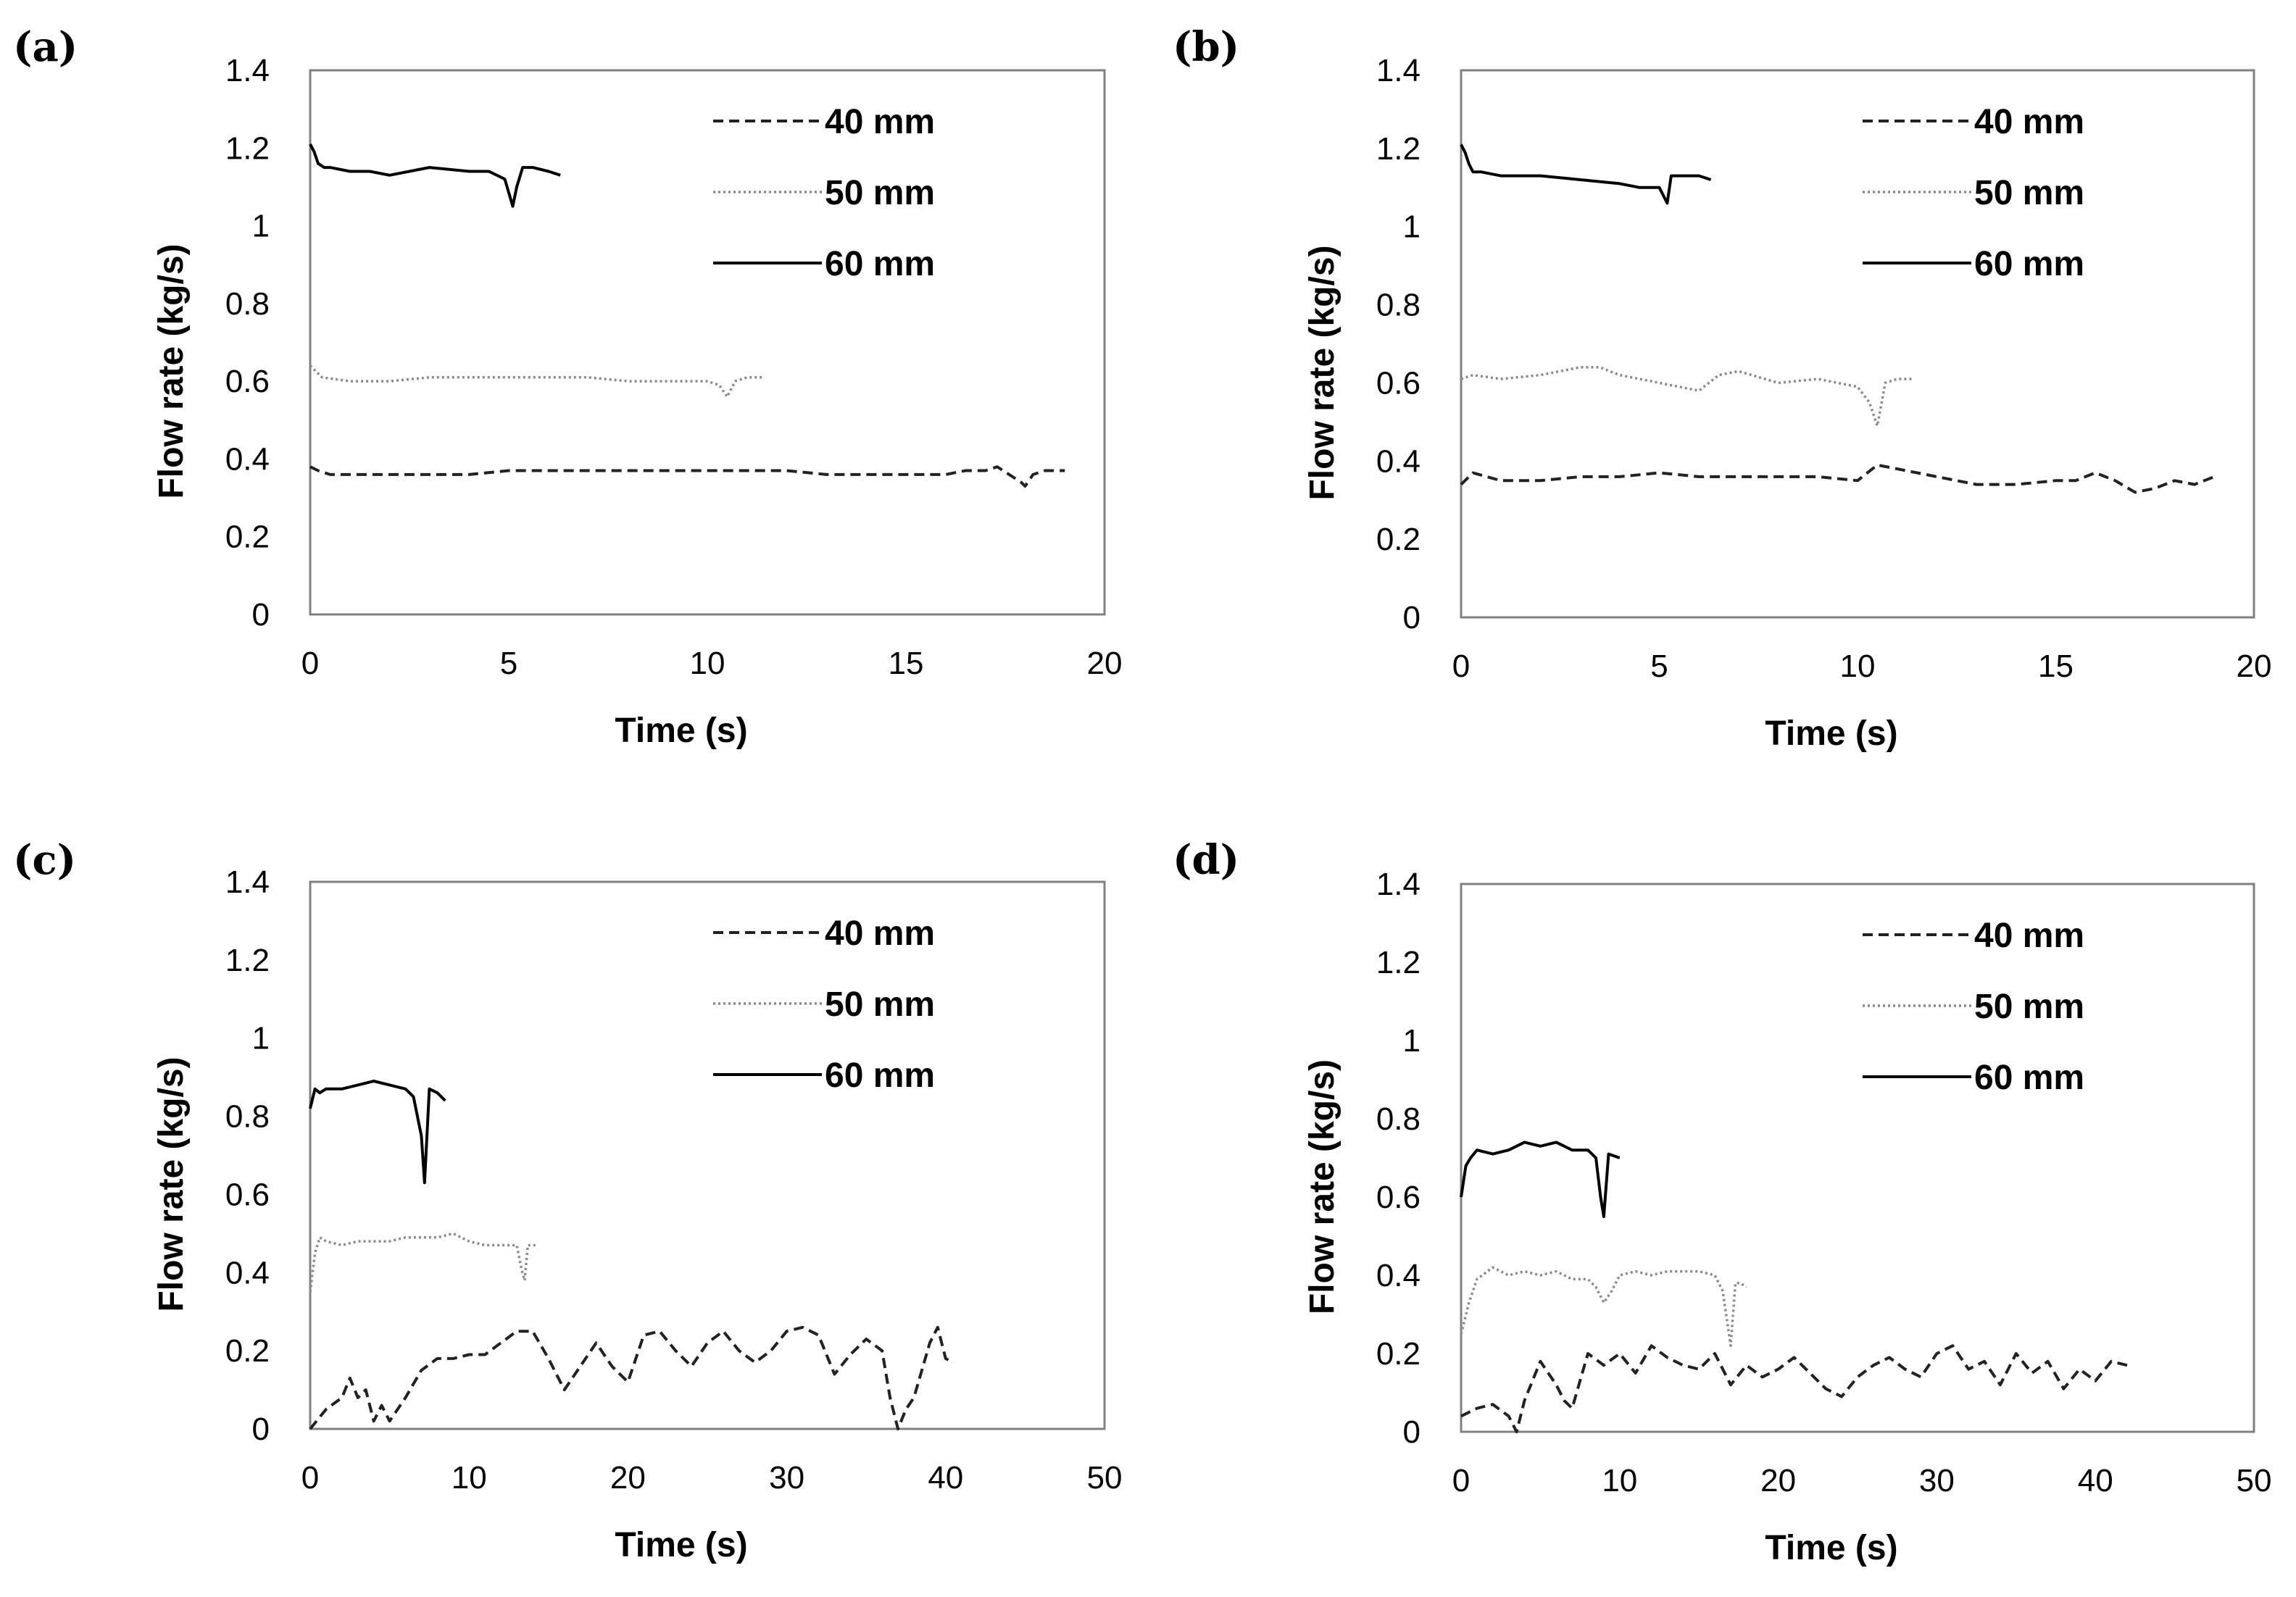 This screenshot has width=2296, height=1597. What do you see at coordinates (44, 860) in the screenshot?
I see `panel-label: (c)` at bounding box center [44, 860].